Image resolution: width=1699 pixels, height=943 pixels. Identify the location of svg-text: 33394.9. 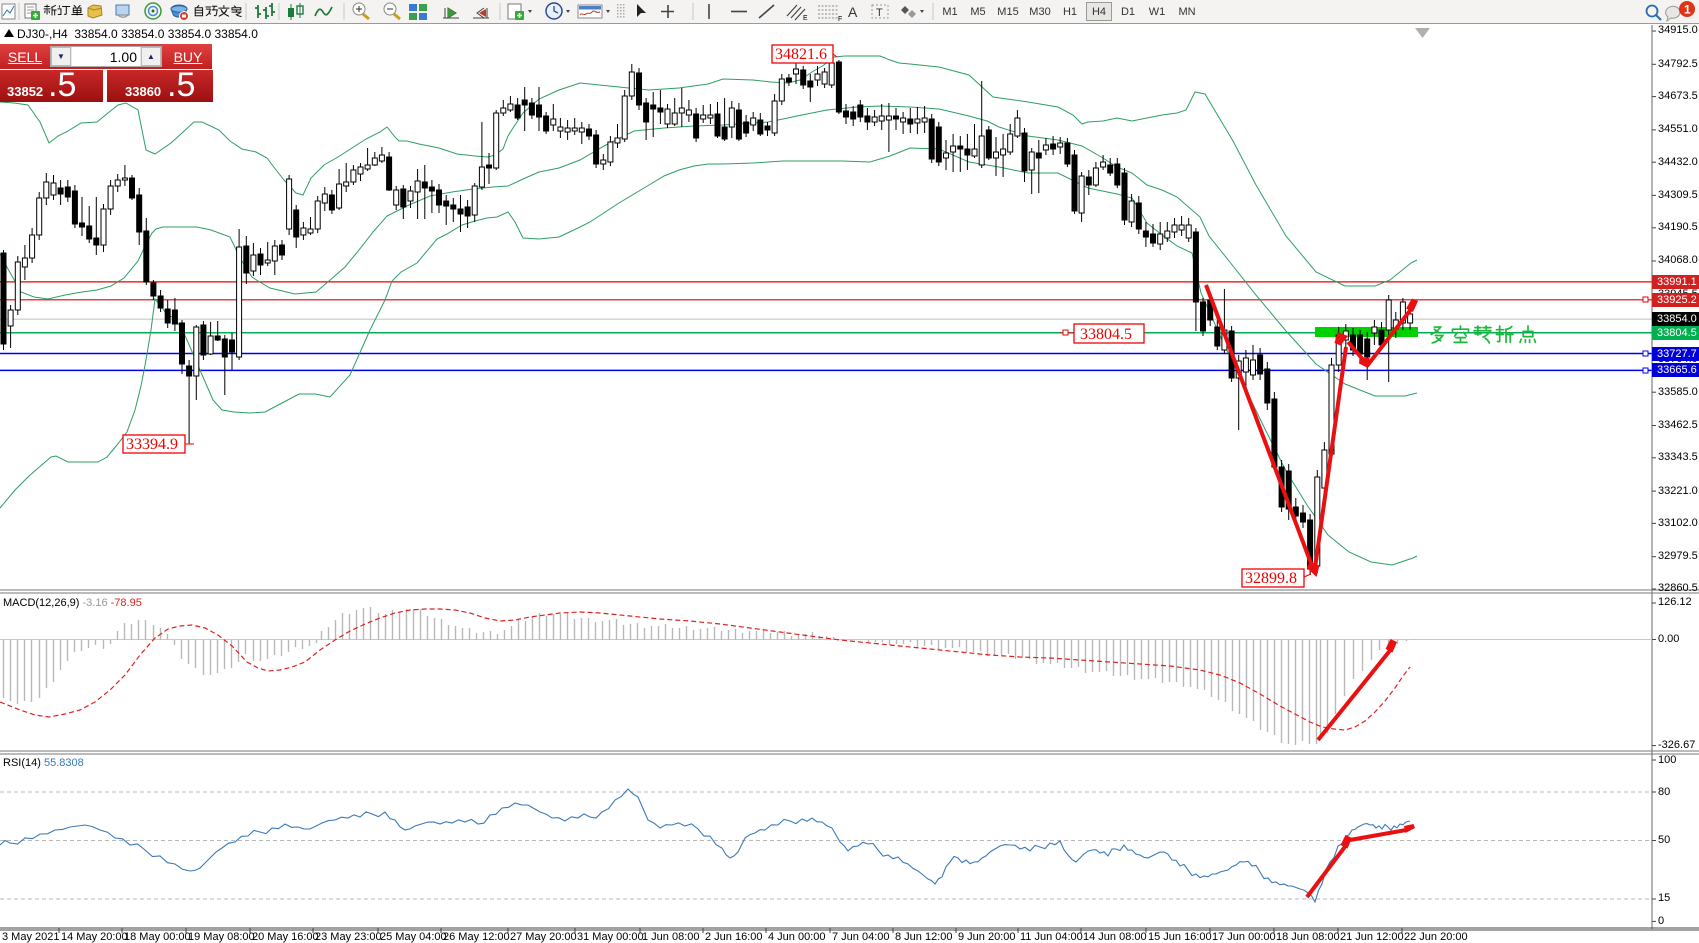
(152, 444).